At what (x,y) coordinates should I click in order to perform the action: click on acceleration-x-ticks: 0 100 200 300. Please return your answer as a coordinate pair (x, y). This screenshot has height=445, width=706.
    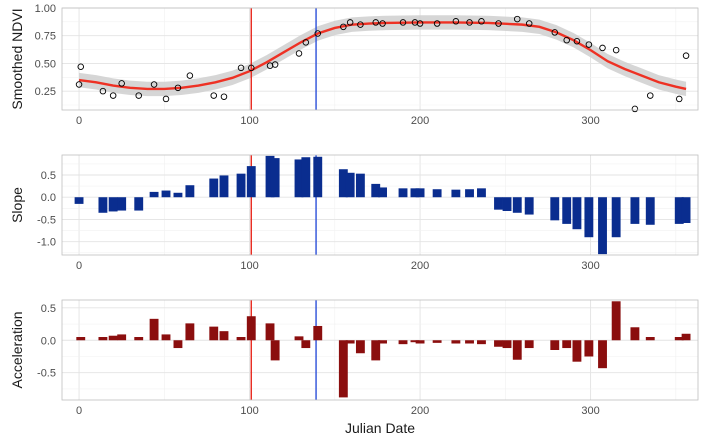
    Looking at the image, I should click on (338, 411).